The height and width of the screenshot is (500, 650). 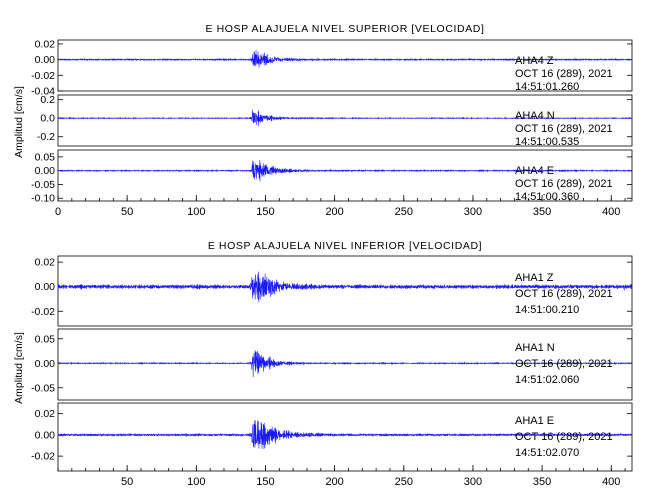 What do you see at coordinates (534, 421) in the screenshot?
I see `station-label: AHA1 E` at bounding box center [534, 421].